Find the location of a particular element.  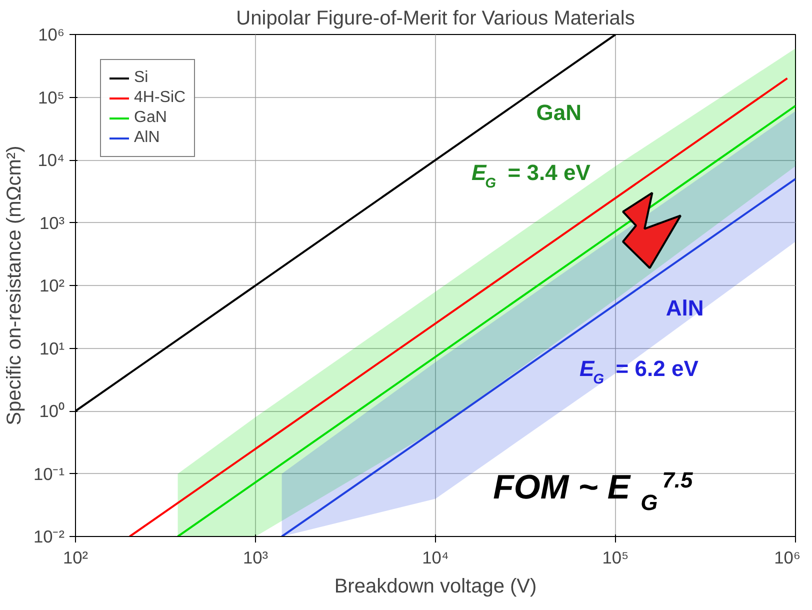

x-tick-label: 10² is located at coordinates (75, 558).